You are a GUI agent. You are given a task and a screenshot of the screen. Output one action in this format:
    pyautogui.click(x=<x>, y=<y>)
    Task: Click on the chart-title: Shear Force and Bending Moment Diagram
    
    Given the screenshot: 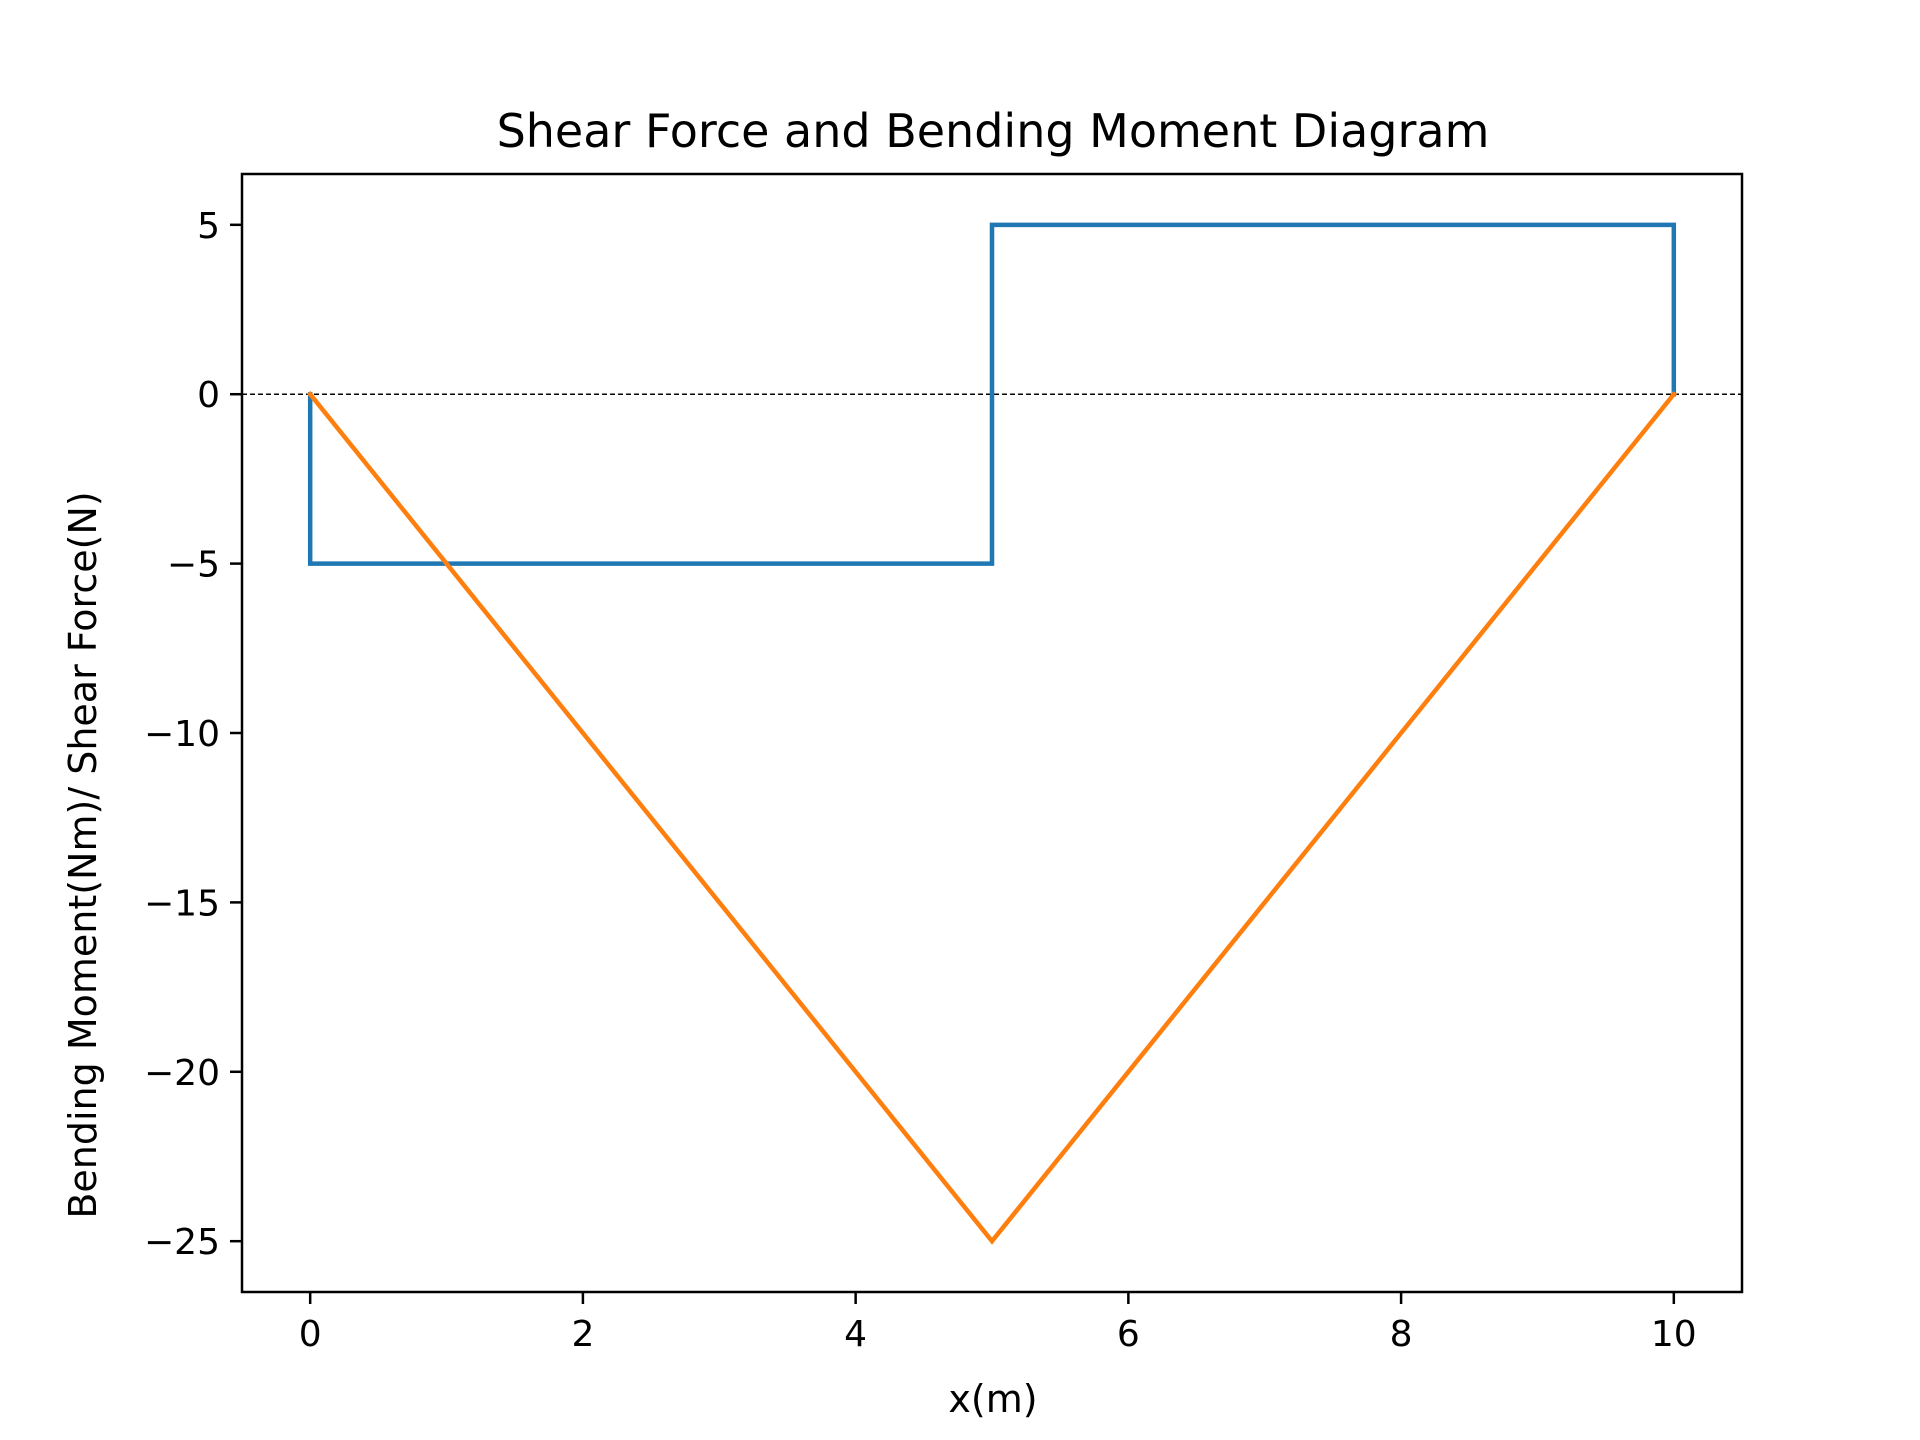 What is the action you would take?
    pyautogui.click(x=993, y=131)
    